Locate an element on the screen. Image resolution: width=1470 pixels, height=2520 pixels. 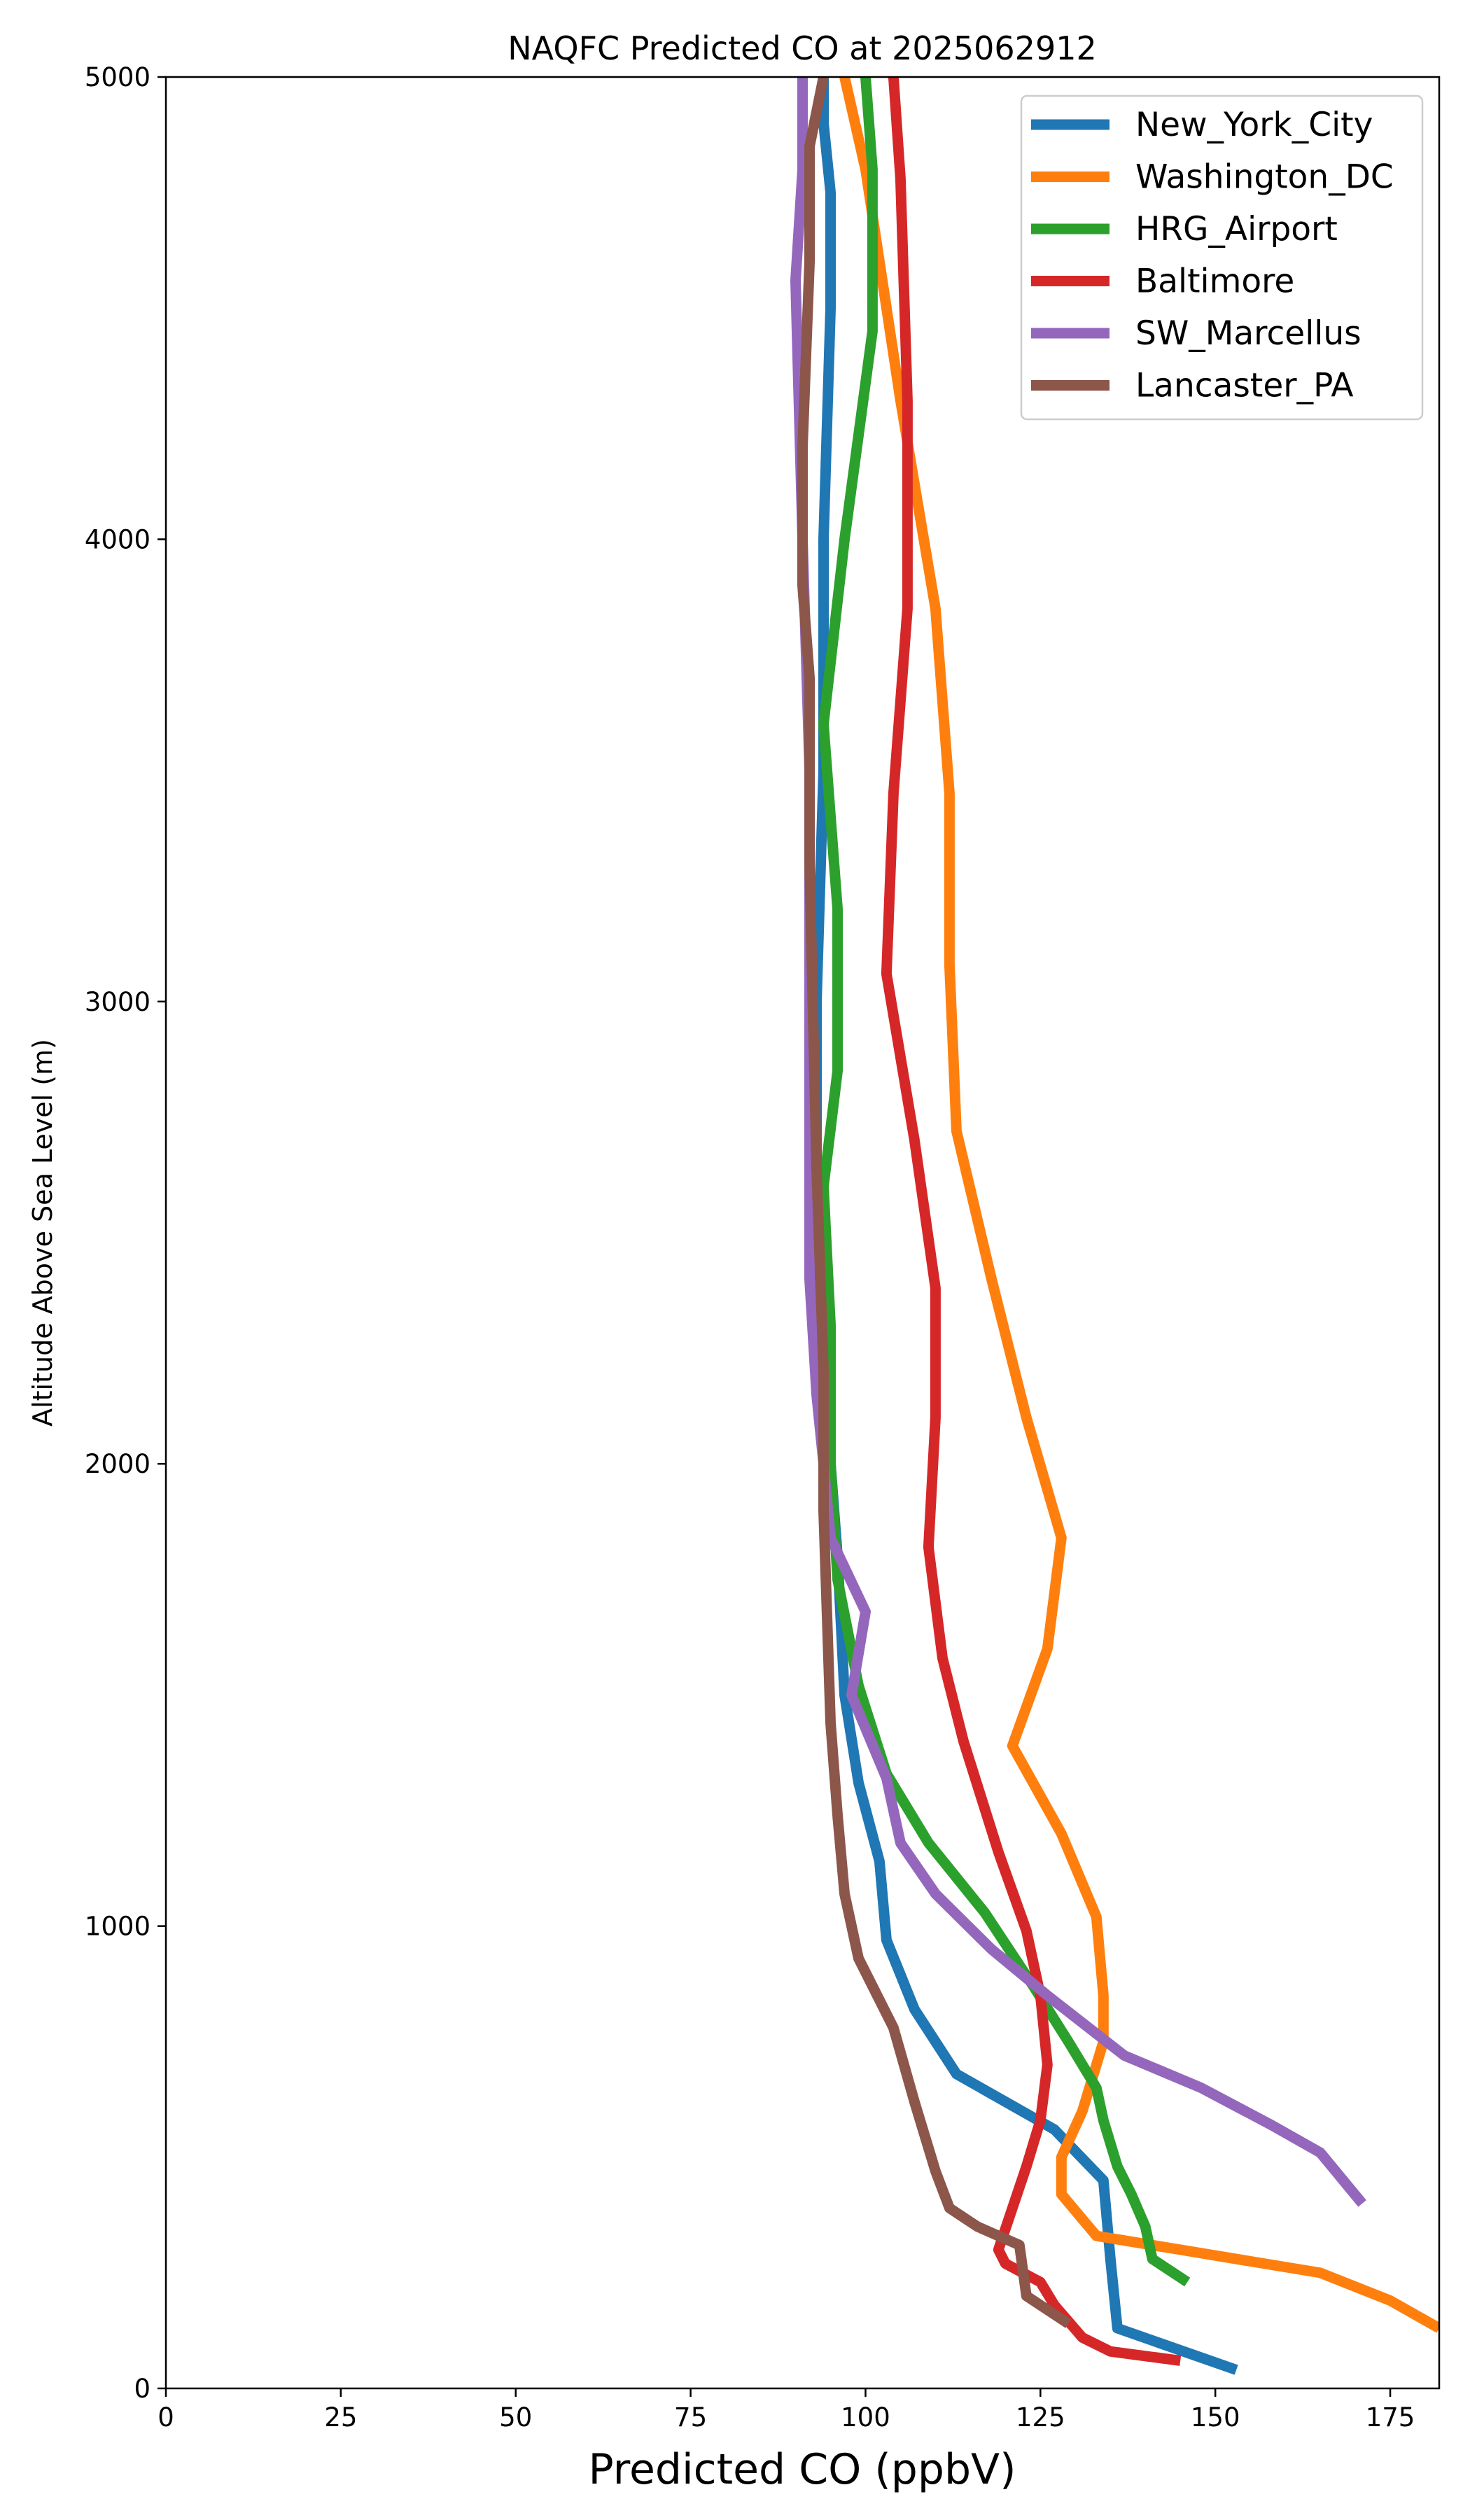
legend-label: Lancaster_PA is located at coordinates (1244, 386).